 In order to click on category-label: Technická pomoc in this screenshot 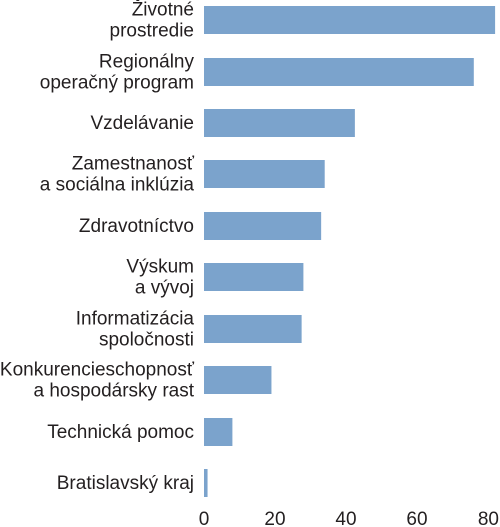, I will do `click(120, 432)`.